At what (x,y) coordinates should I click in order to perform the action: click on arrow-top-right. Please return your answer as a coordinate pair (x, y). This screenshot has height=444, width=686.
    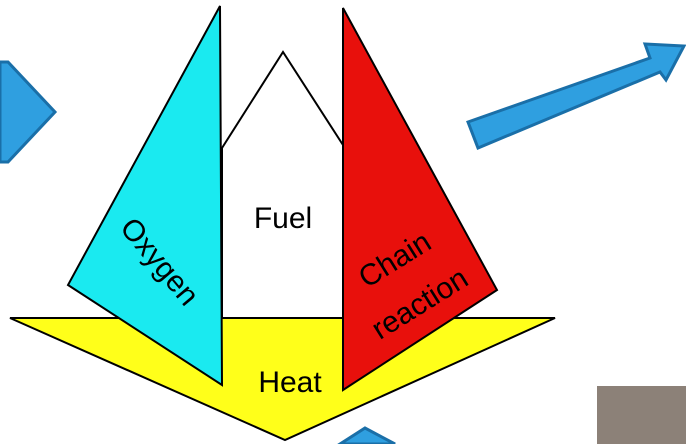
    Looking at the image, I should click on (576, 96).